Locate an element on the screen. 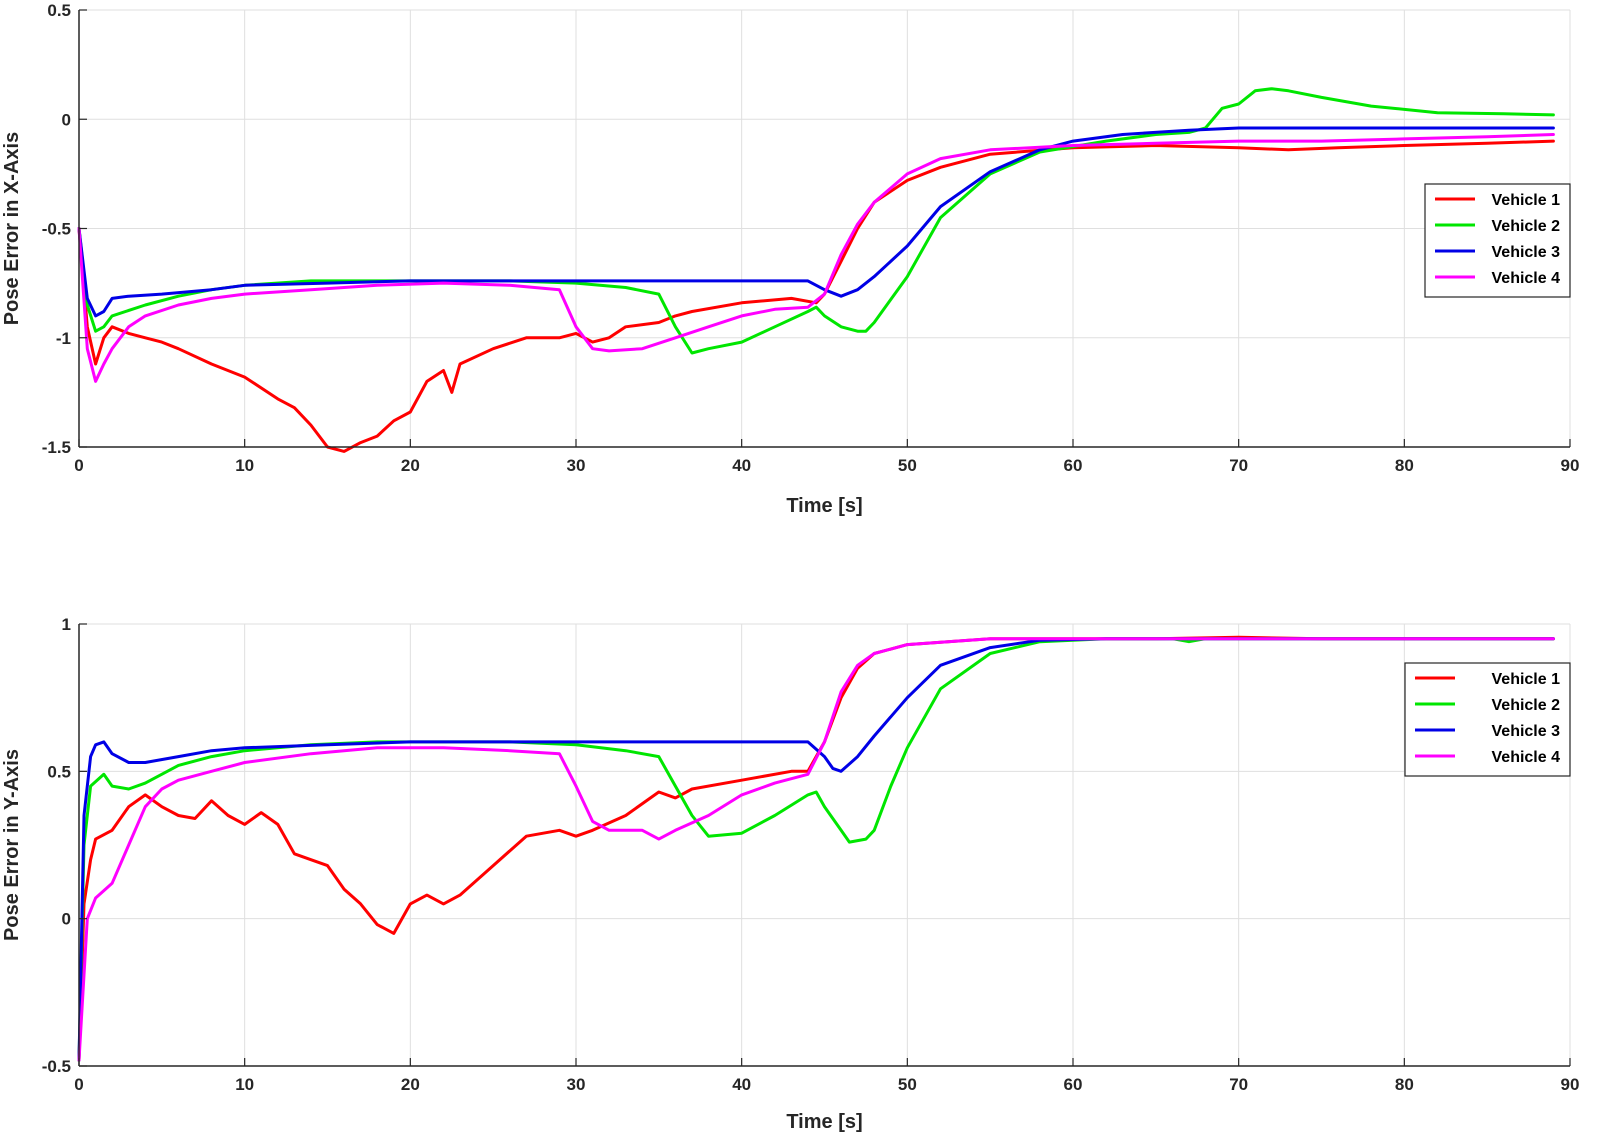  y-axis-label: Pose Error in Y-Axis is located at coordinates (12, 845).